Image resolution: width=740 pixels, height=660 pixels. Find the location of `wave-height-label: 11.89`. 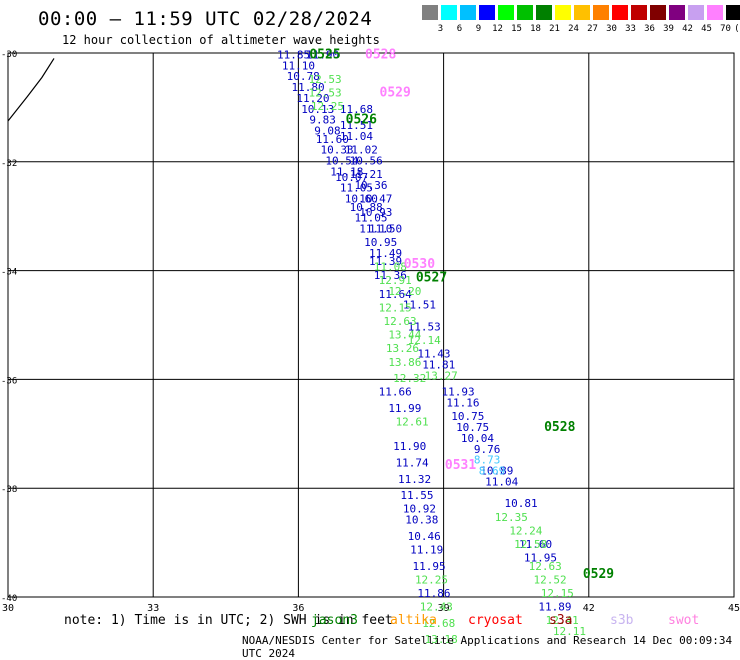

wave-height-label: 11.89 is located at coordinates (554, 607).